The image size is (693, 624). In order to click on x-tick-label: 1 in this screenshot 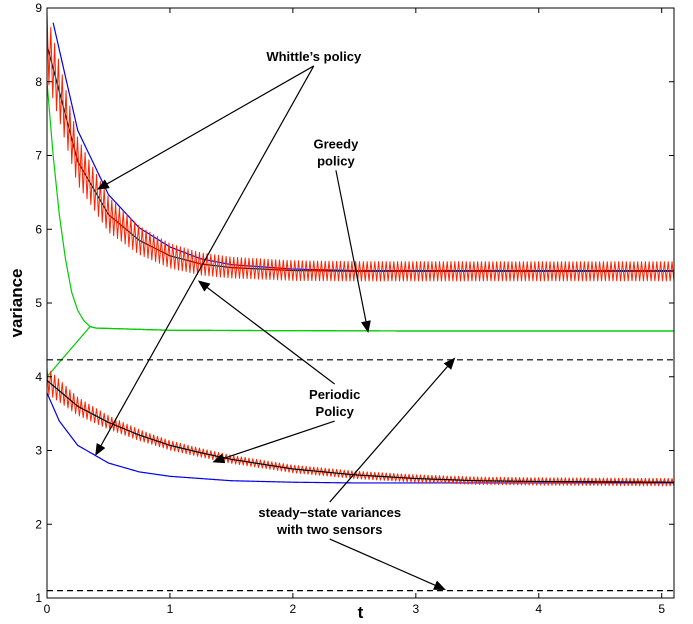, I will do `click(170, 609)`.